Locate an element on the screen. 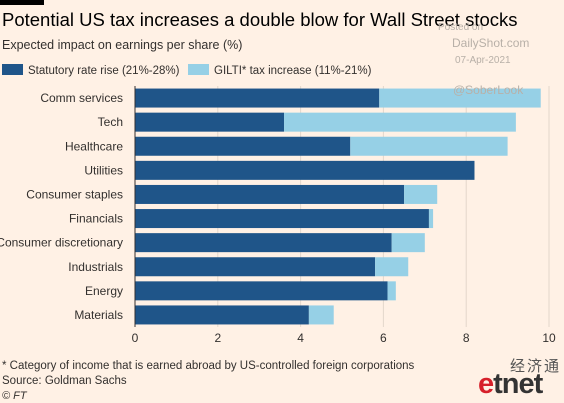 The image size is (564, 403). y-category-label-5: Financials is located at coordinates (96, 219).